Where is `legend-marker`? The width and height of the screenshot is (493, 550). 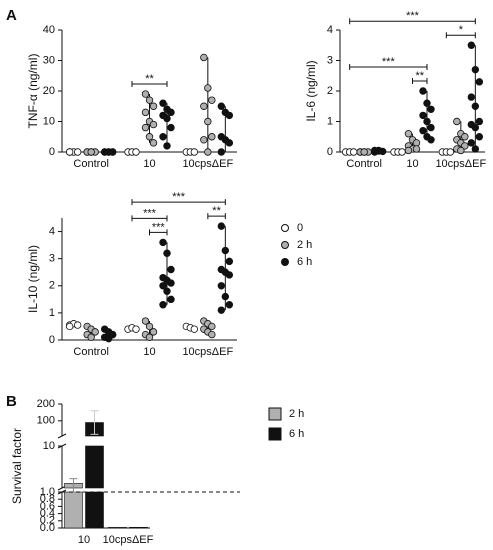 legend-marker is located at coordinates (285, 228).